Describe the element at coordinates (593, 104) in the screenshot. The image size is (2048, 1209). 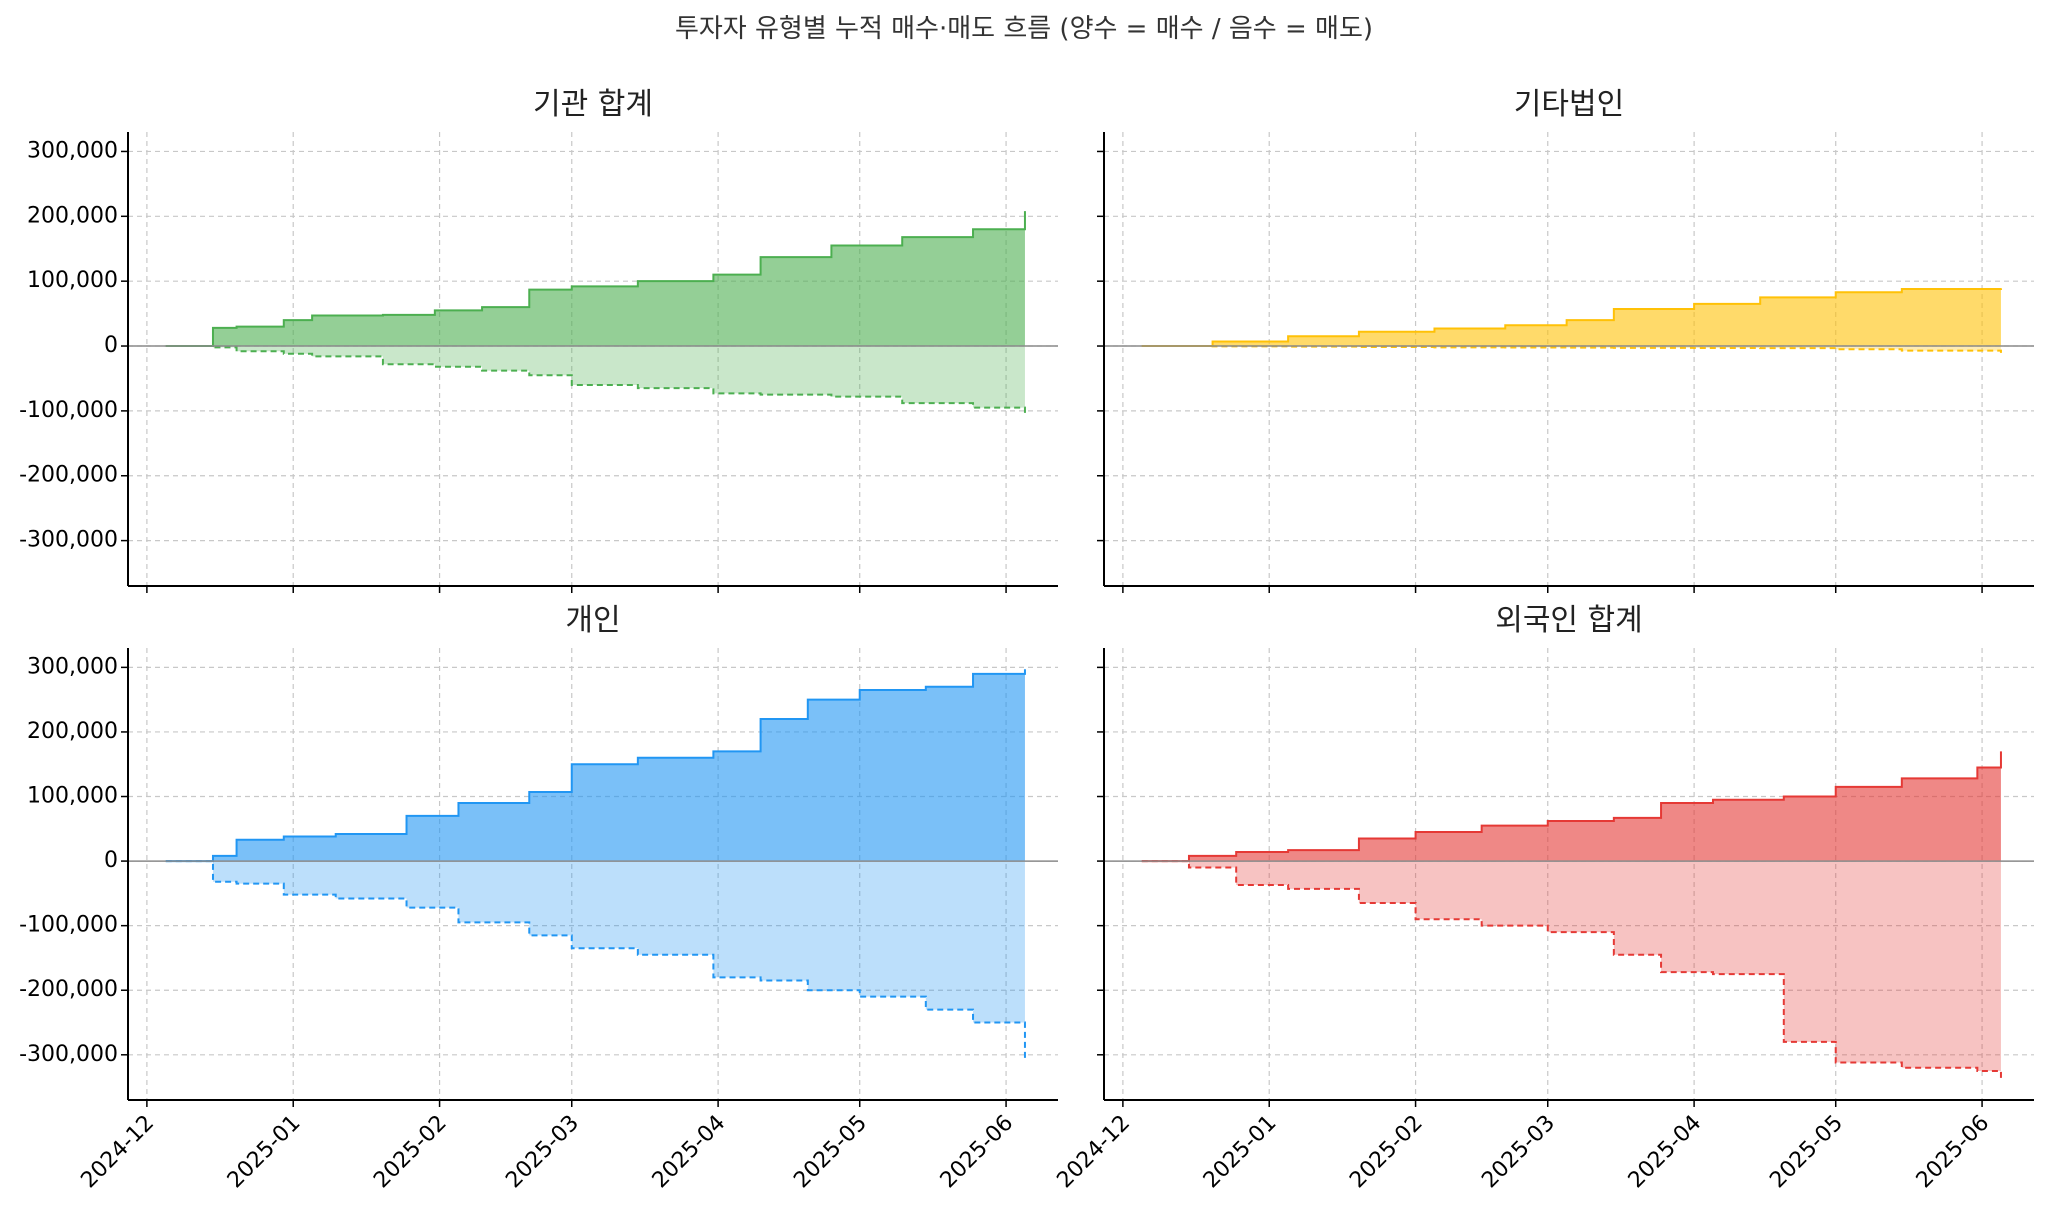
I see `subplot-title: 기관 합계` at that location.